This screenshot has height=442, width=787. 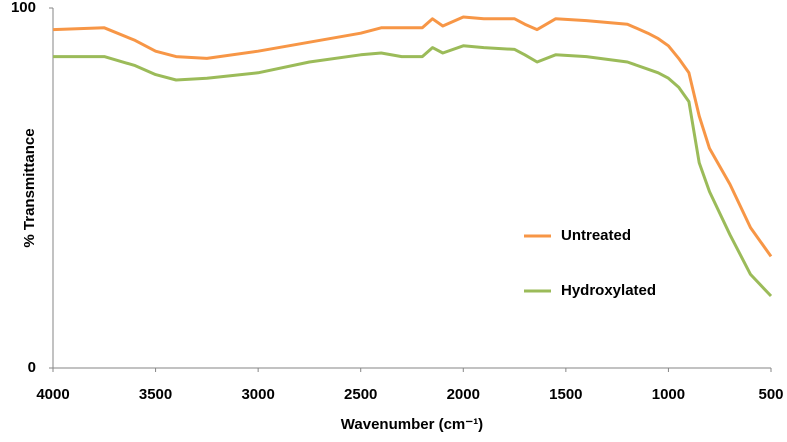 What do you see at coordinates (596, 235) in the screenshot?
I see `legend-label: Untreated` at bounding box center [596, 235].